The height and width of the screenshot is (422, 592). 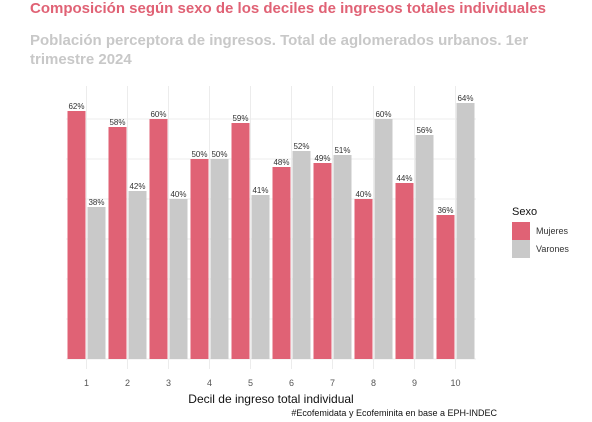 I want to click on x-tick-label: 8, so click(x=373, y=383).